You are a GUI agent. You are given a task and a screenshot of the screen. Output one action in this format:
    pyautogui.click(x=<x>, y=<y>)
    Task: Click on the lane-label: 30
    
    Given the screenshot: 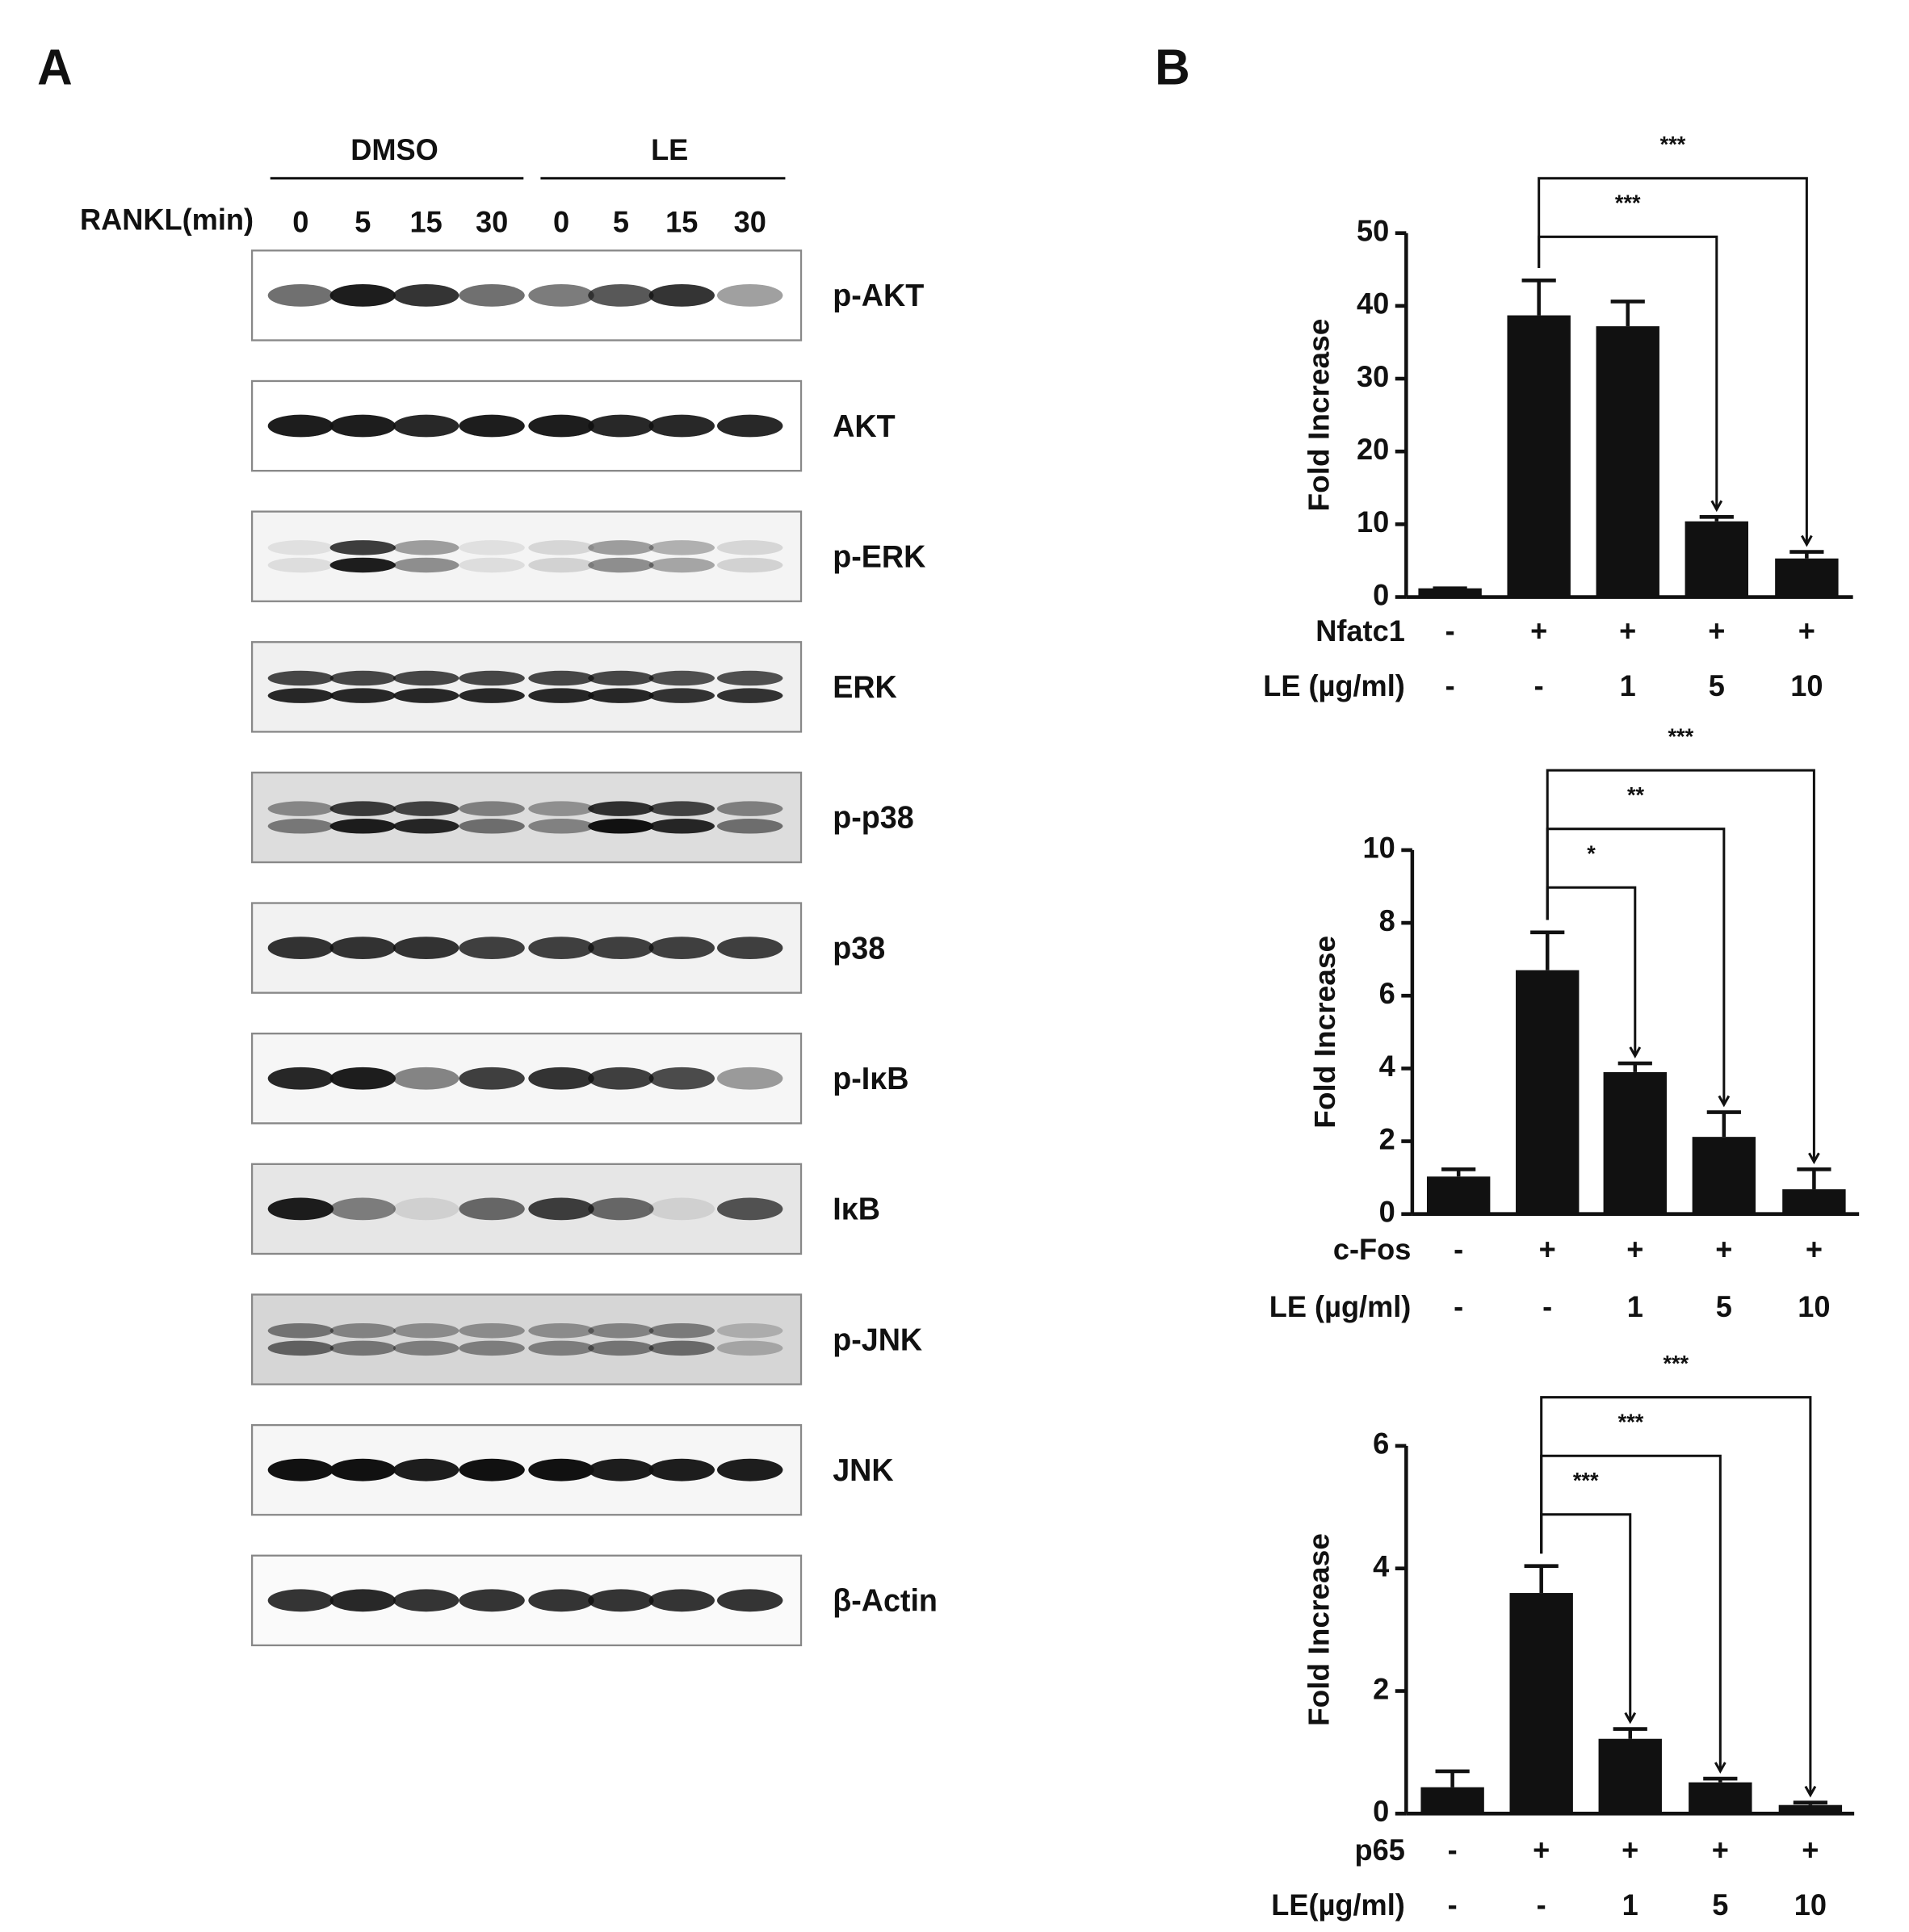 What is the action you would take?
    pyautogui.click(x=492, y=222)
    